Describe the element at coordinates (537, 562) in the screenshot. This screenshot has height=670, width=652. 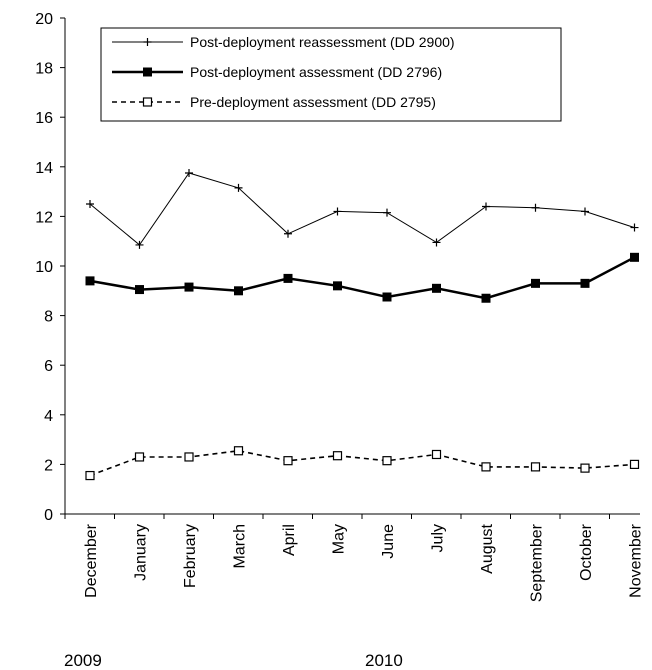
I see `x-category-label: September` at that location.